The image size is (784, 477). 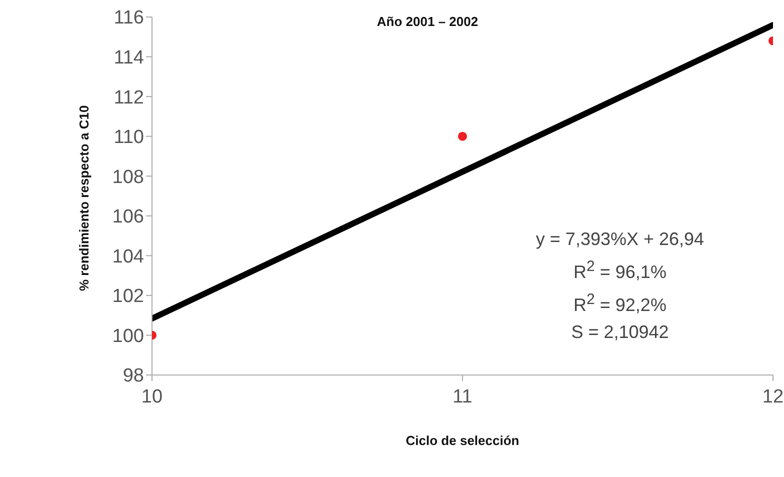 What do you see at coordinates (620, 303) in the screenshot?
I see `text: R$^{2}$ = 92,2%` at bounding box center [620, 303].